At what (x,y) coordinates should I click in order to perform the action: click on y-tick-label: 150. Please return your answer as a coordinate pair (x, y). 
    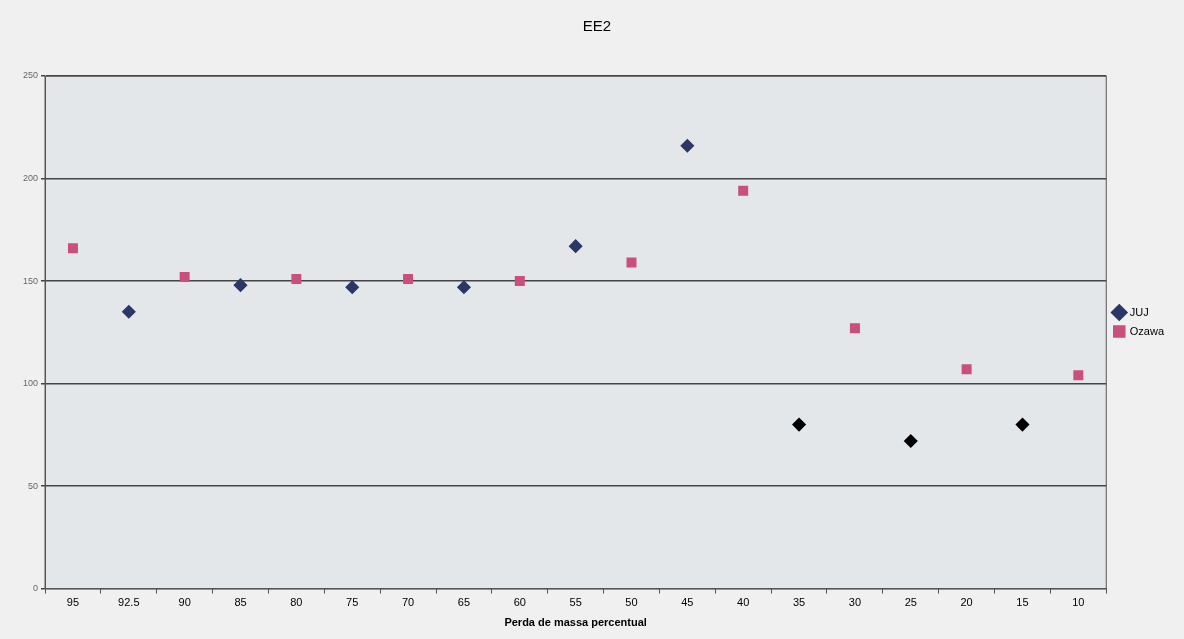
    Looking at the image, I should click on (30, 280).